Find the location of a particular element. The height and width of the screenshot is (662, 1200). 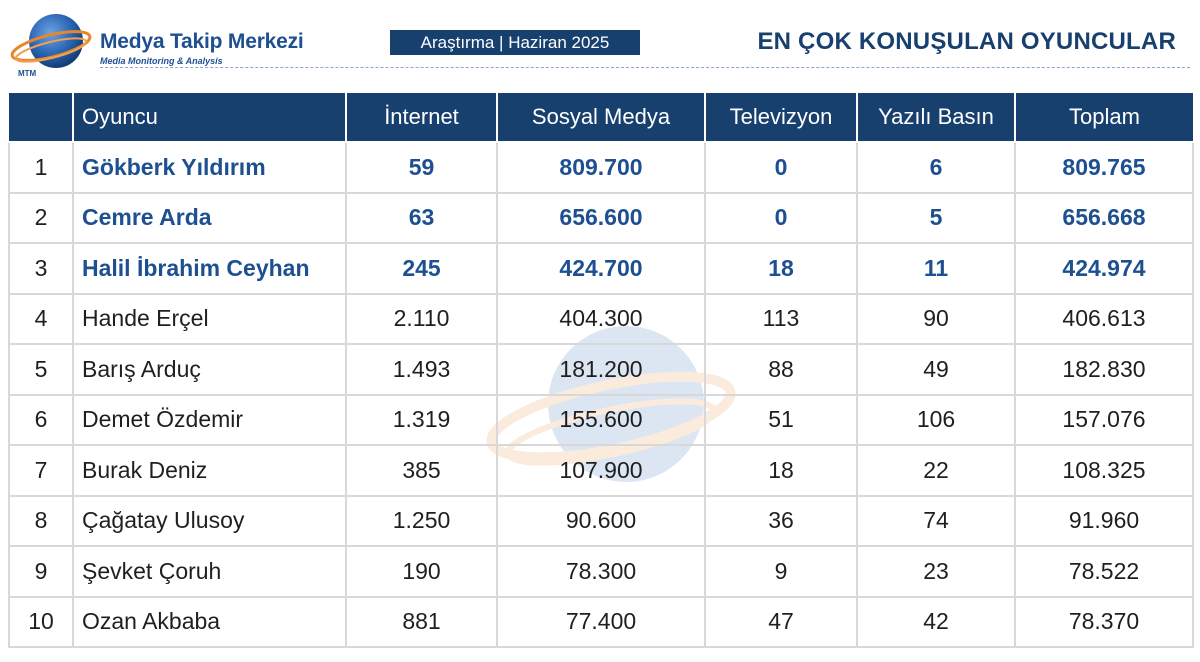

internet-cell: 1.493 is located at coordinates (421, 369).